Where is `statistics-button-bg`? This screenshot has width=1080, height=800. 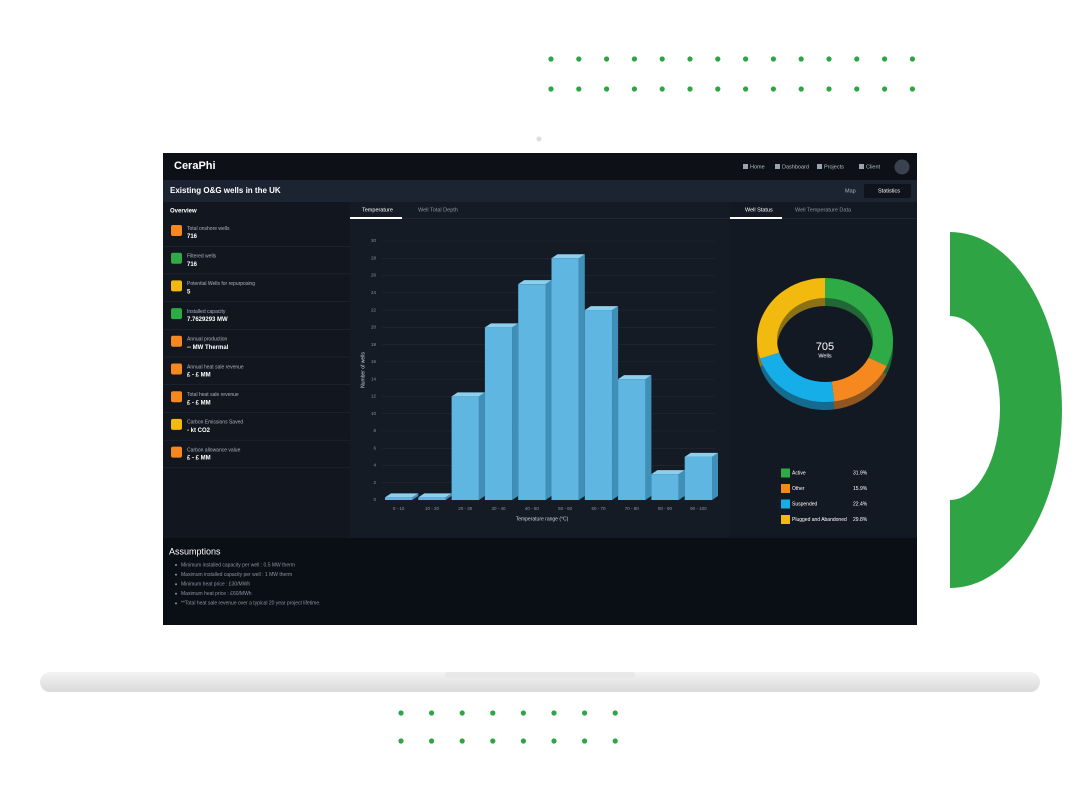 statistics-button-bg is located at coordinates (887, 191).